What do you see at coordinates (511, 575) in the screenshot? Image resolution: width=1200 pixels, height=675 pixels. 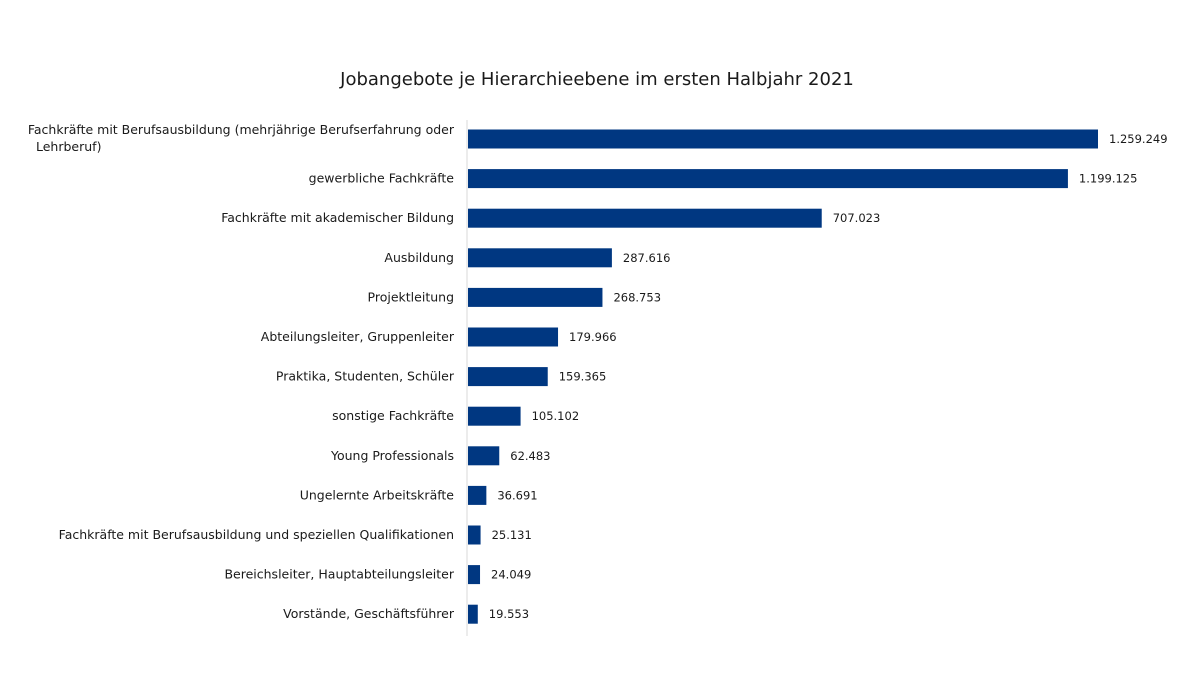 I see `value-label-12: 24.049` at bounding box center [511, 575].